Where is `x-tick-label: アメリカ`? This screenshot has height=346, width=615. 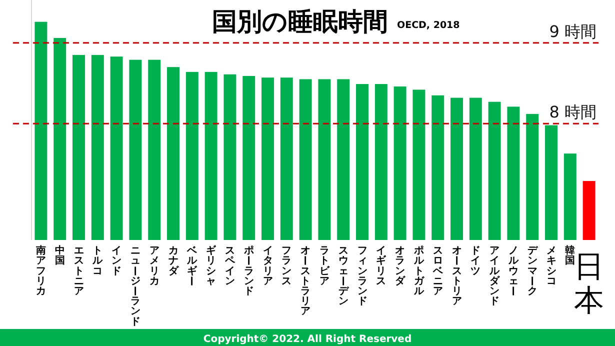
x-tick-label: アメリカ is located at coordinates (154, 266).